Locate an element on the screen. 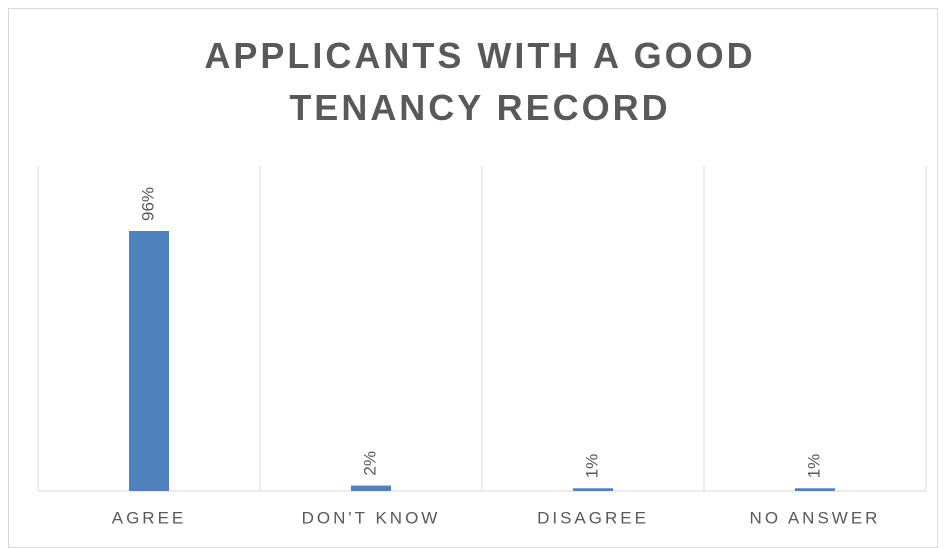 This screenshot has width=944, height=548. data-label: 2% is located at coordinates (369, 463).